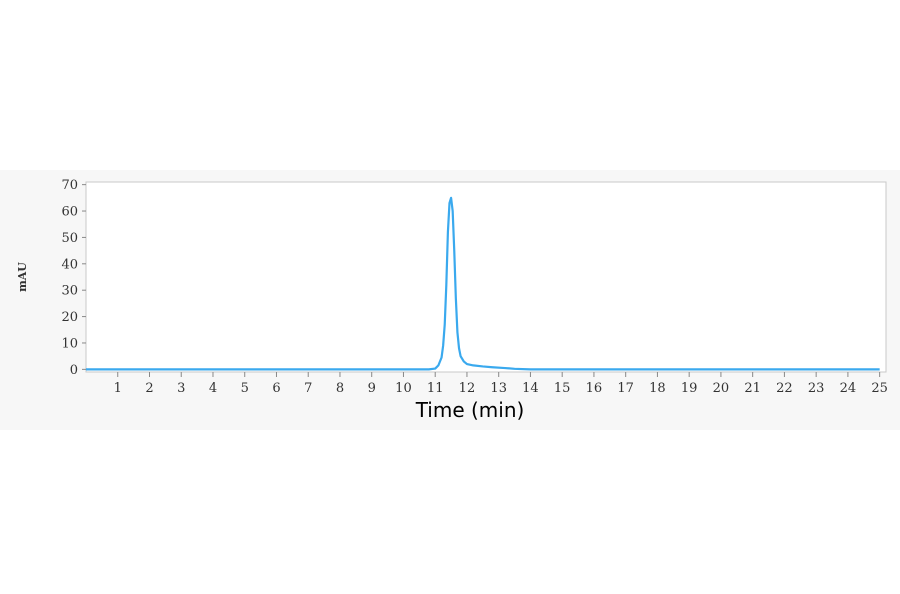  I want to click on x-tick-label: 17, so click(625, 388).